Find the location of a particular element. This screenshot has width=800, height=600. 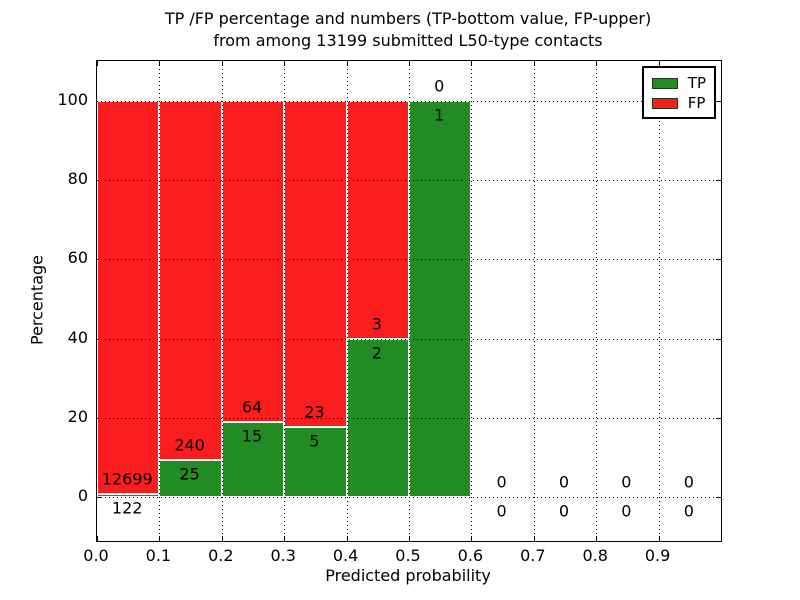

legend-entry-fp: FP is located at coordinates (678, 103).